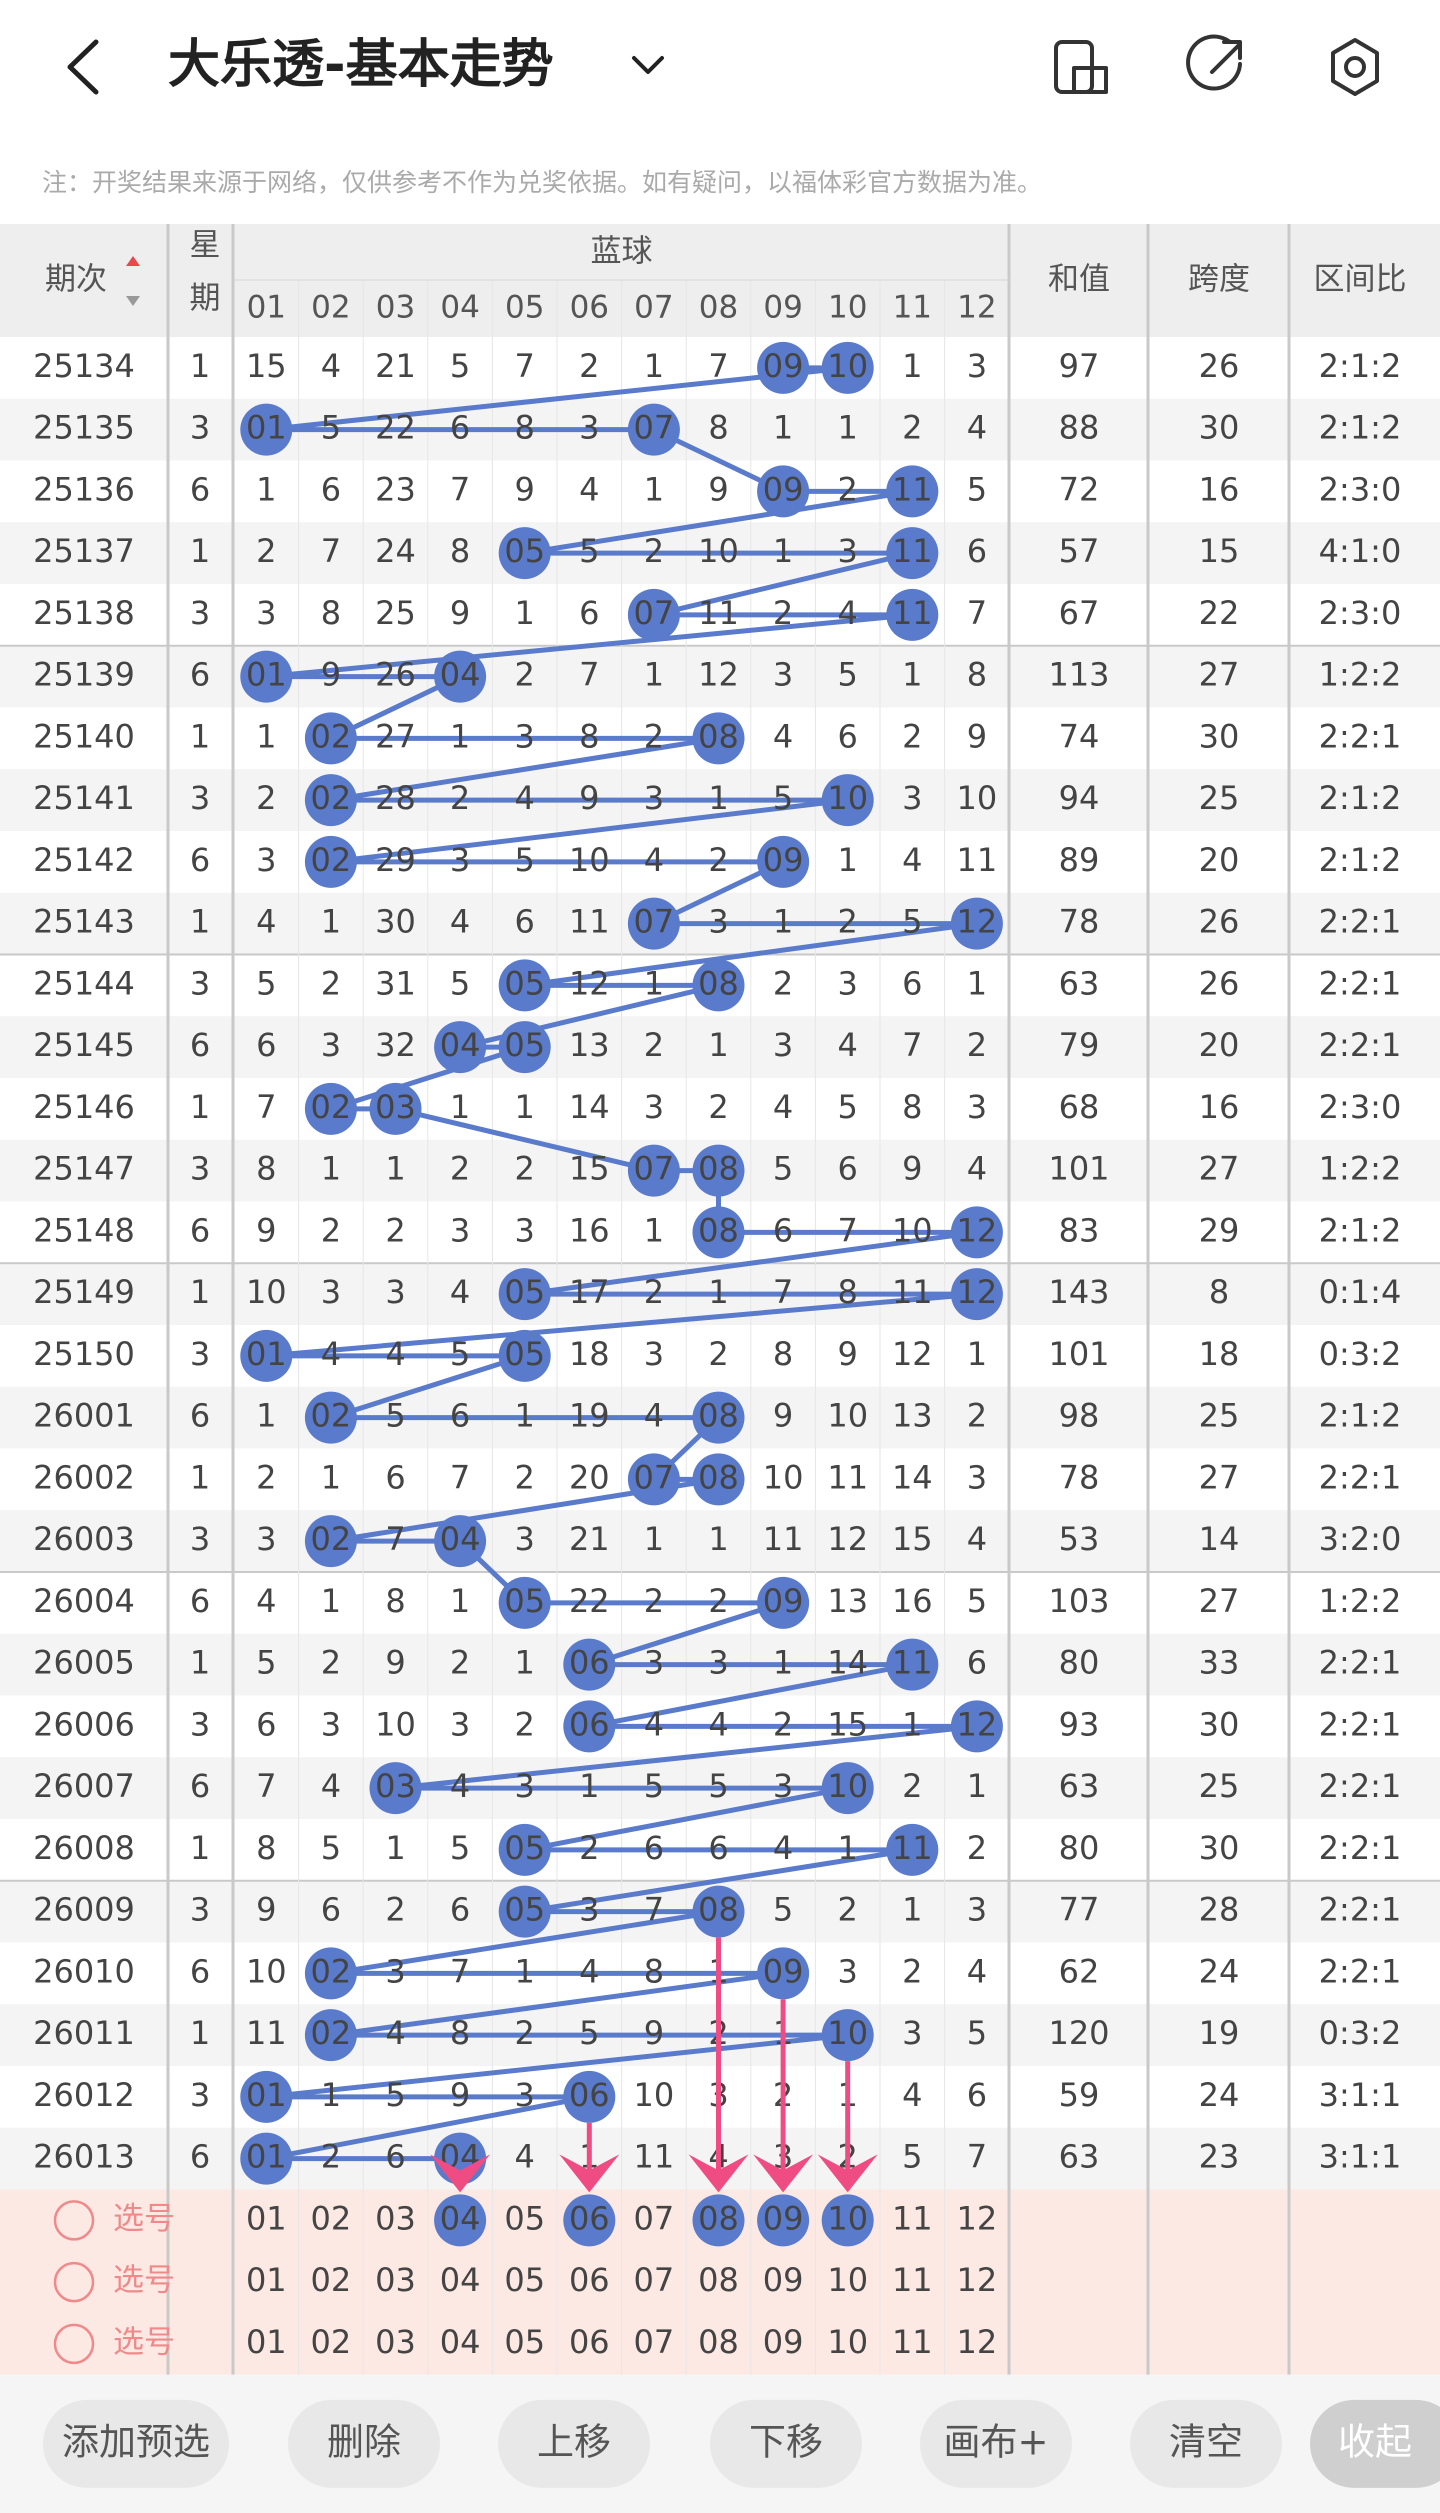 The height and width of the screenshot is (2513, 1440). I want to click on picked-number: 04, so click(460, 2218).